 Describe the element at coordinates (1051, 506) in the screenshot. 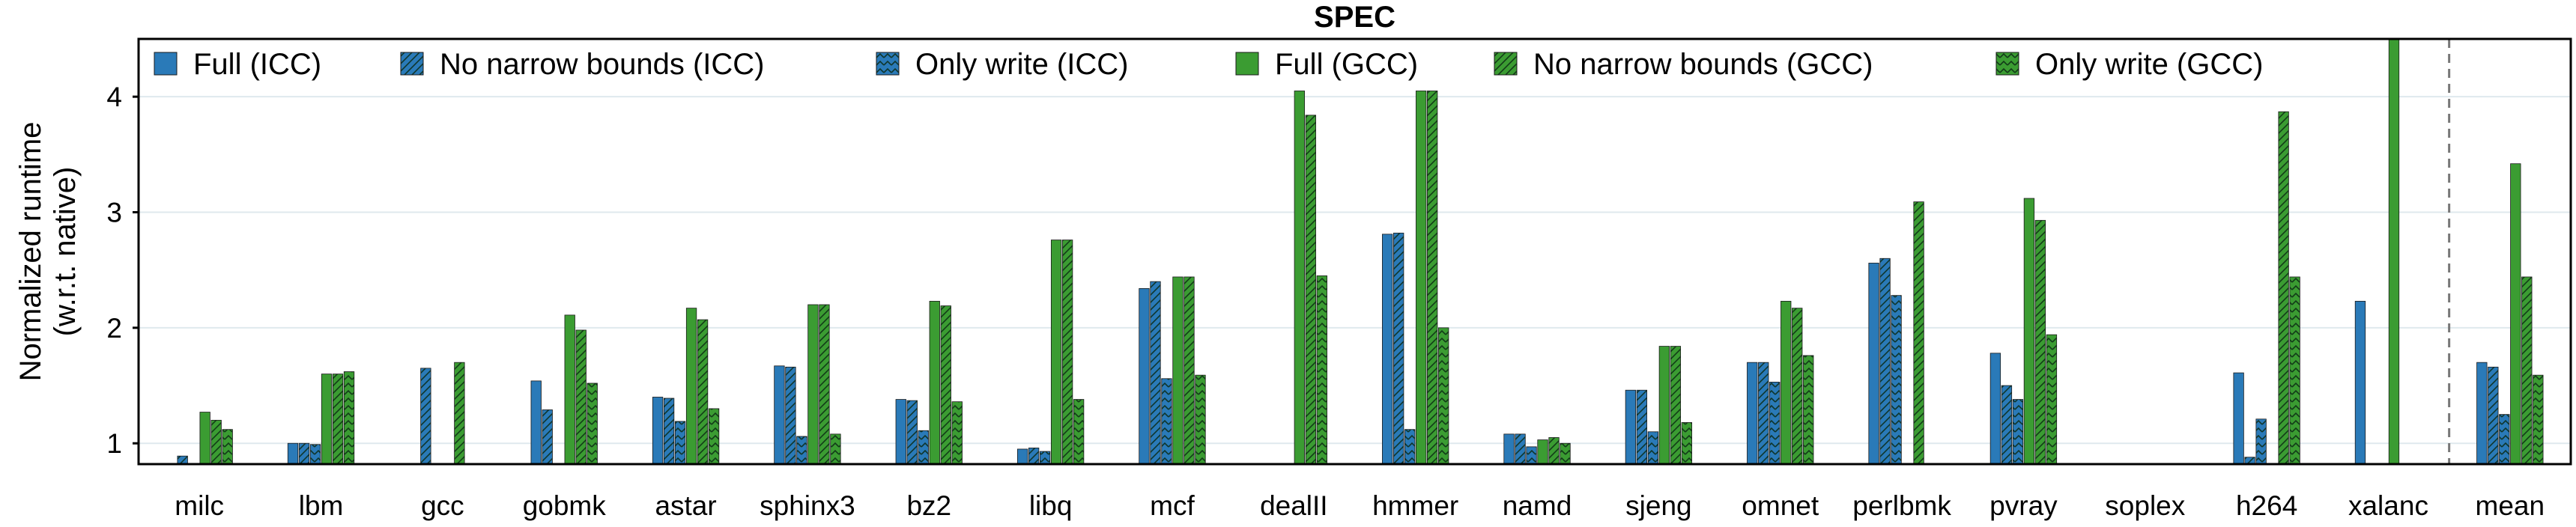

I see `x-tick-label: libq` at that location.